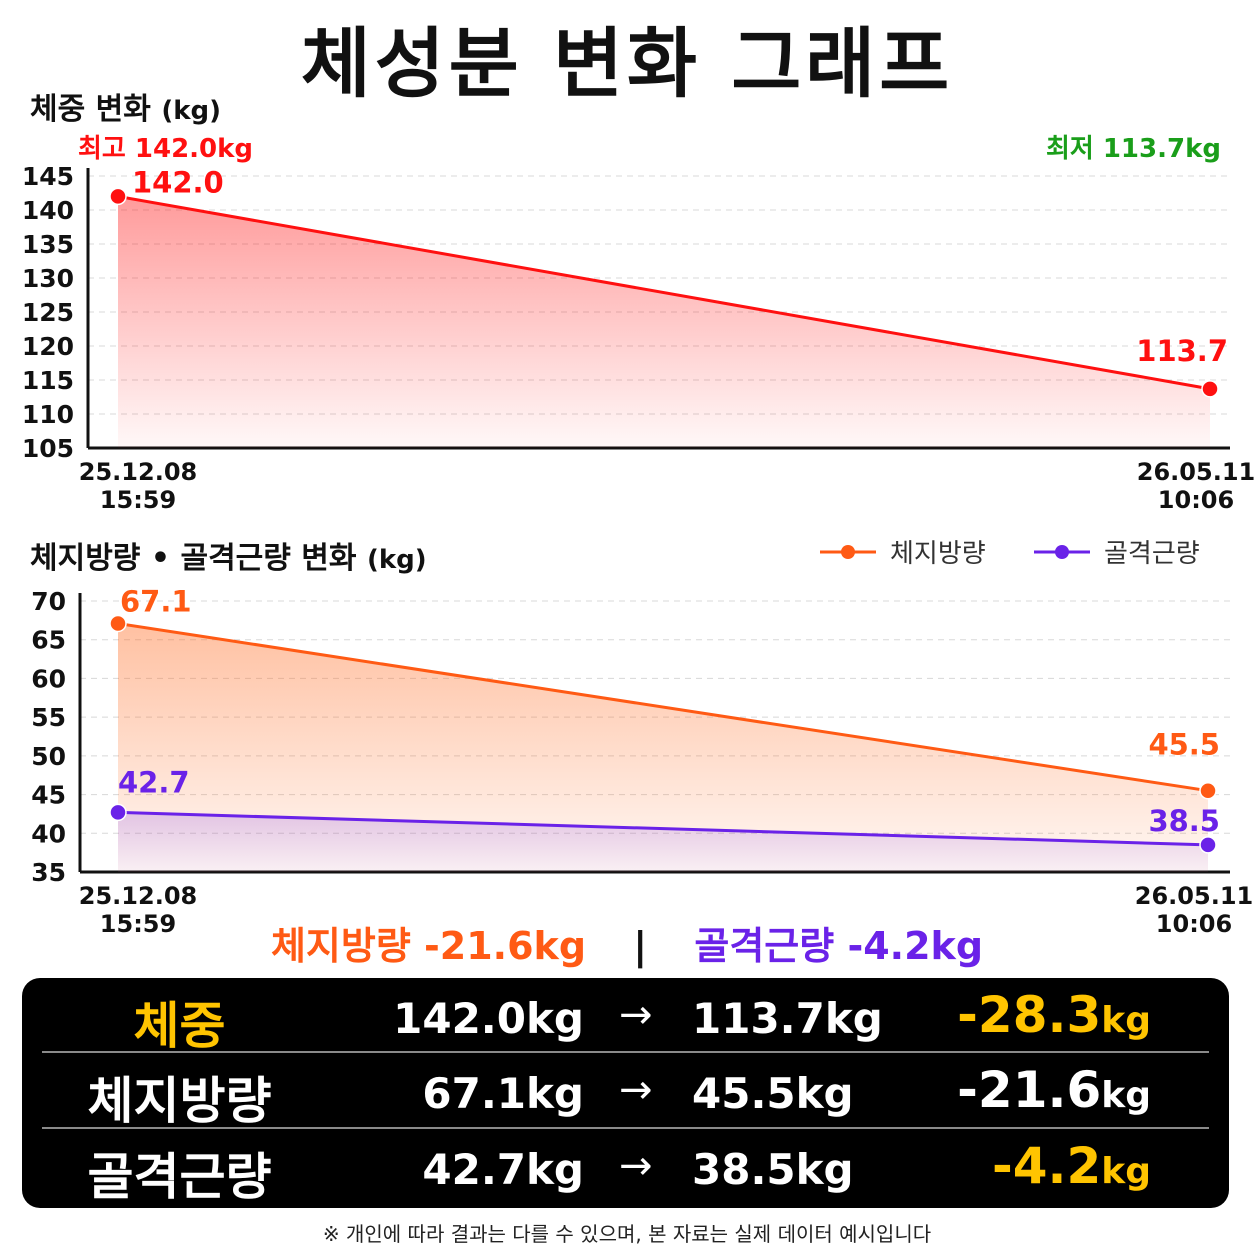  What do you see at coordinates (1010, 554) in the screenshot?
I see `chart-legend: 체지방량 골격근량` at bounding box center [1010, 554].